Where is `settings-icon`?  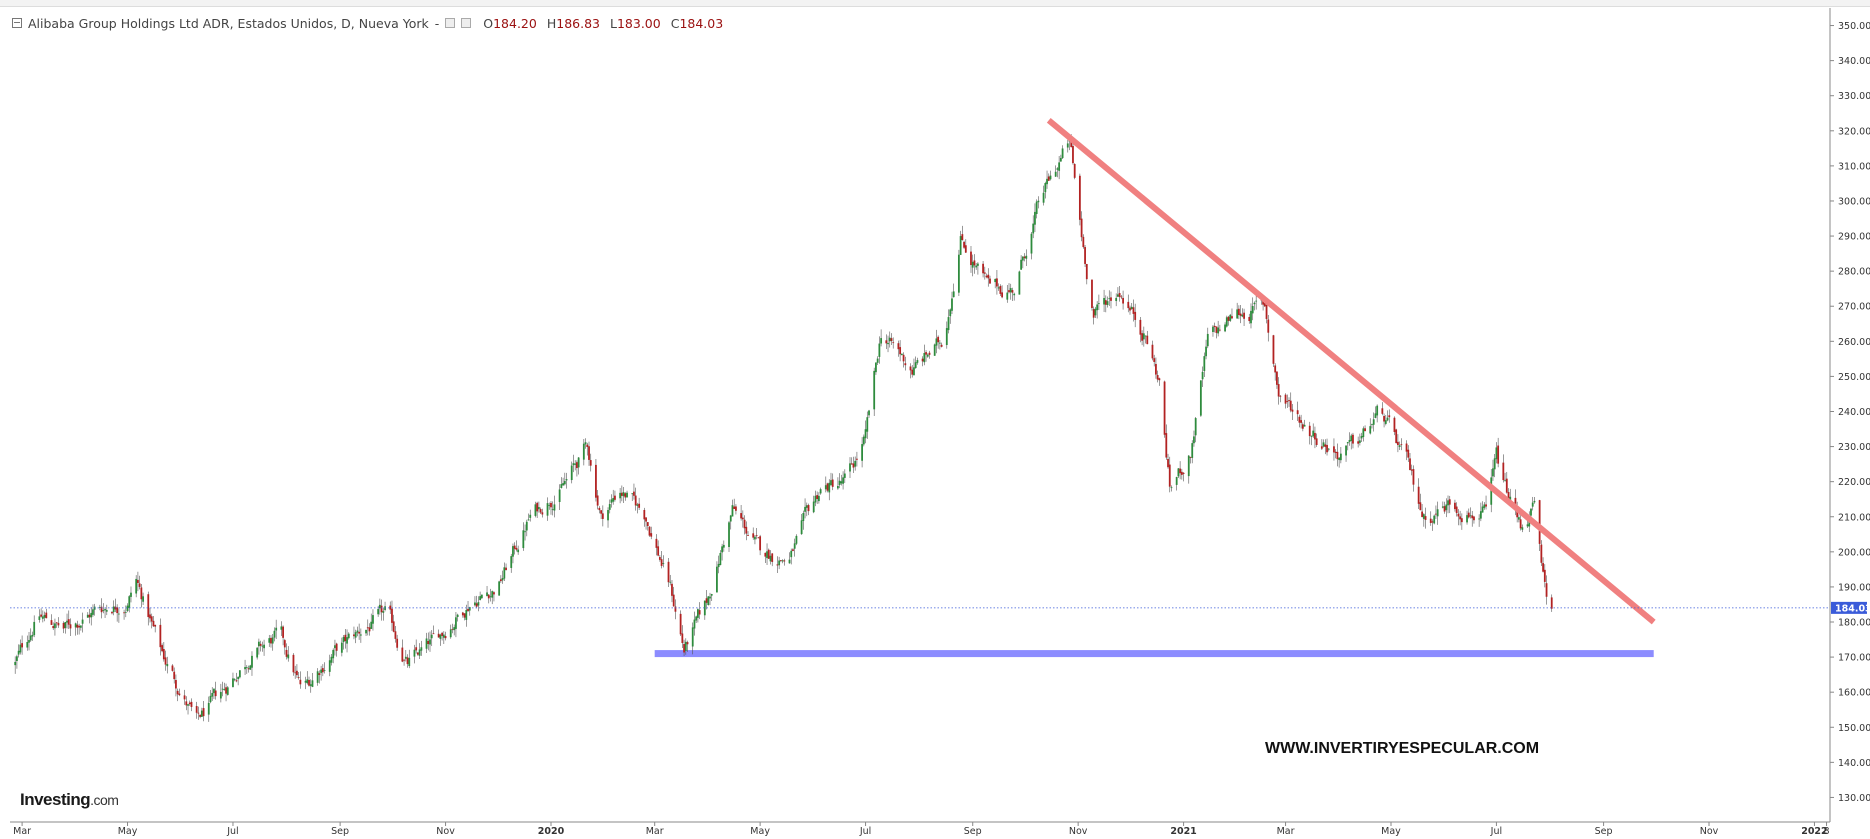
settings-icon is located at coordinates (466, 23).